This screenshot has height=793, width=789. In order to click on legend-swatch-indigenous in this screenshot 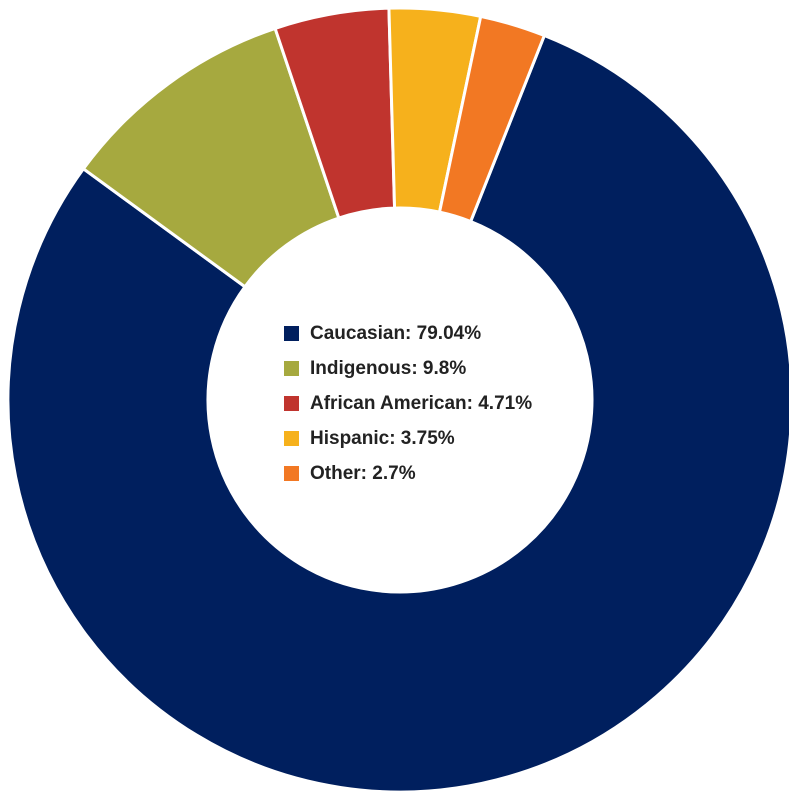, I will do `click(291, 368)`.